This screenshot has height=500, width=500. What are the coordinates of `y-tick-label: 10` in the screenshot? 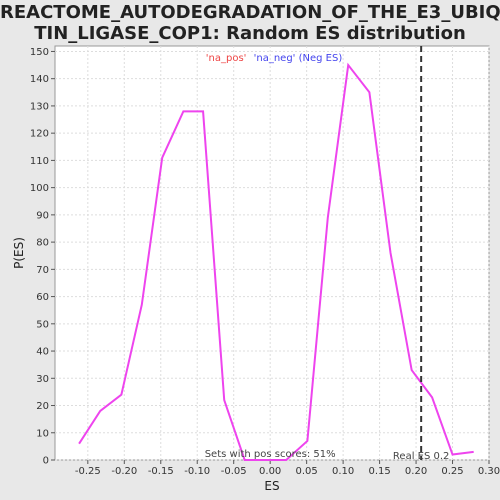 It's located at (42, 433).